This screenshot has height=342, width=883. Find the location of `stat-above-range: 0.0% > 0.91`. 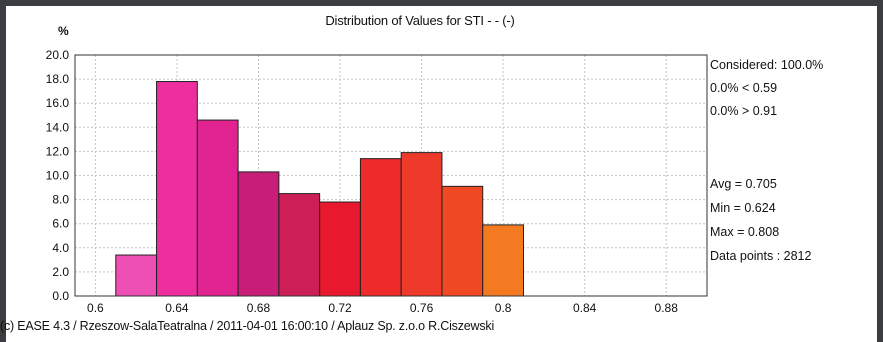

stat-above-range: 0.0% > 0.91 is located at coordinates (744, 111).